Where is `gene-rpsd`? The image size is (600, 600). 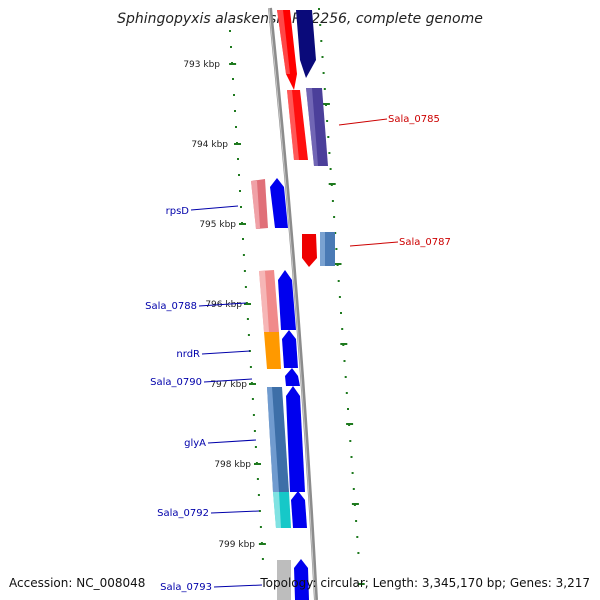 gene-rpsd is located at coordinates (279, 203).